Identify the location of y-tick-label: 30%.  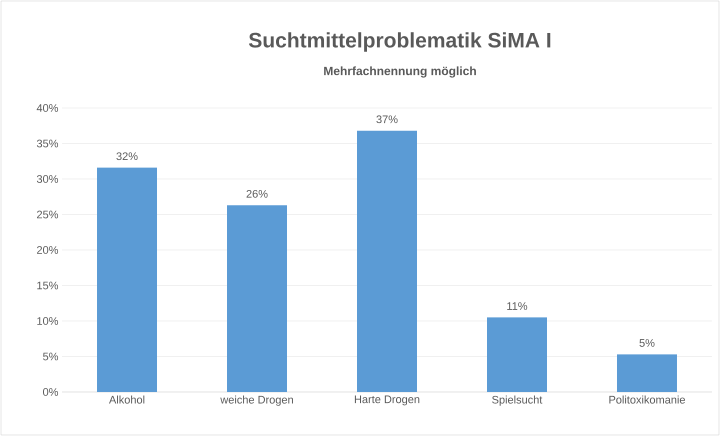
(47, 179).